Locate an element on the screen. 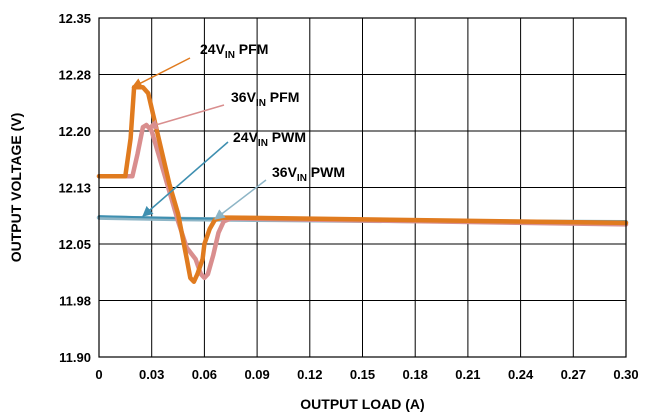  x-axis-label: OUTPUT LOAD (A) is located at coordinates (362, 404).